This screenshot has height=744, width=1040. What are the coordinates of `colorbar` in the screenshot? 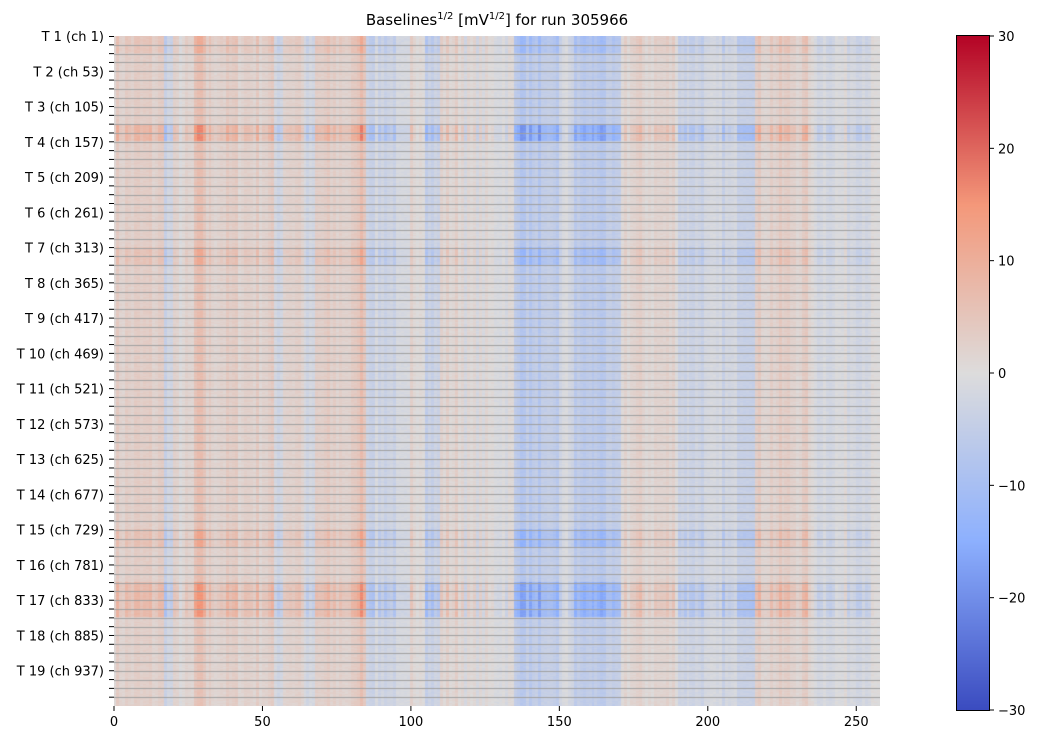 It's located at (973, 373).